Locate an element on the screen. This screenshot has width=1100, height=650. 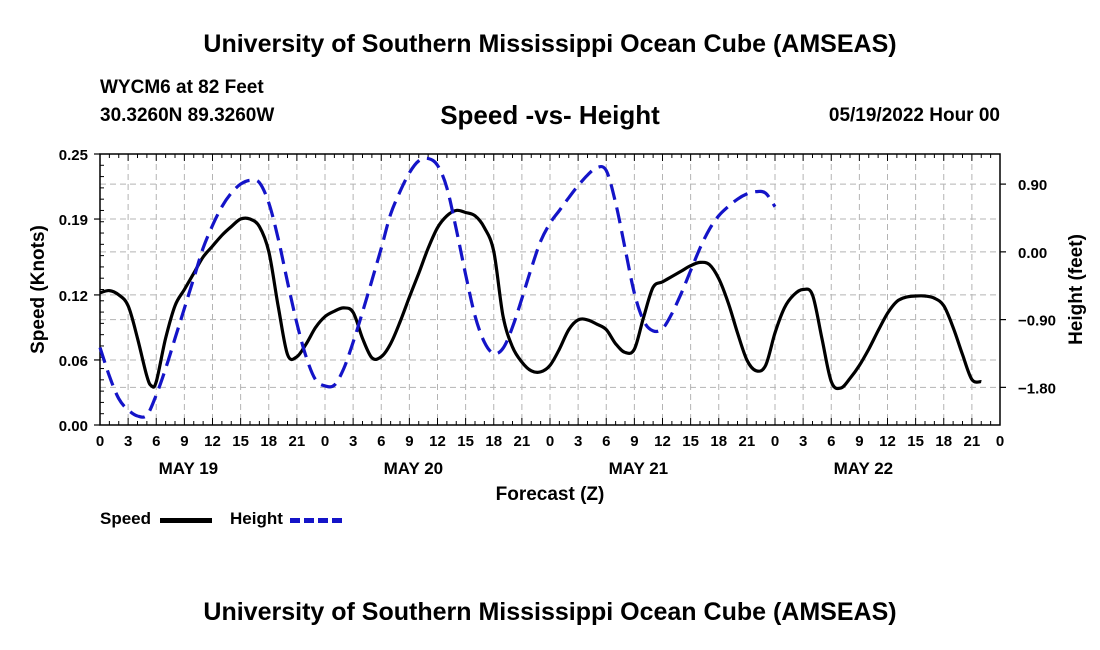
legend-speed-swatch is located at coordinates (186, 520).